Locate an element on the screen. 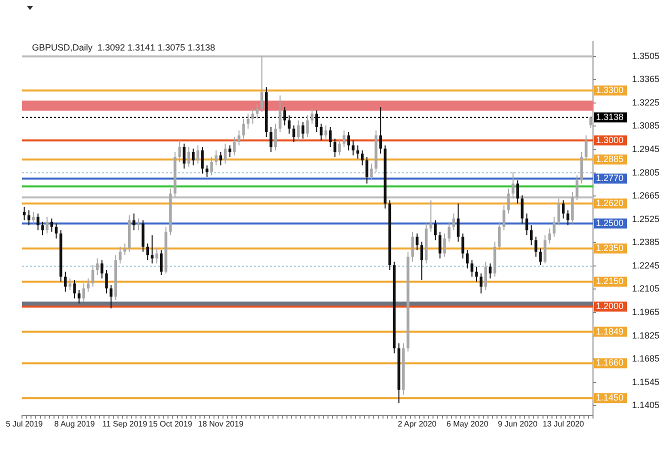  x-tick-label: 9 Jun 2020 is located at coordinates (518, 424).